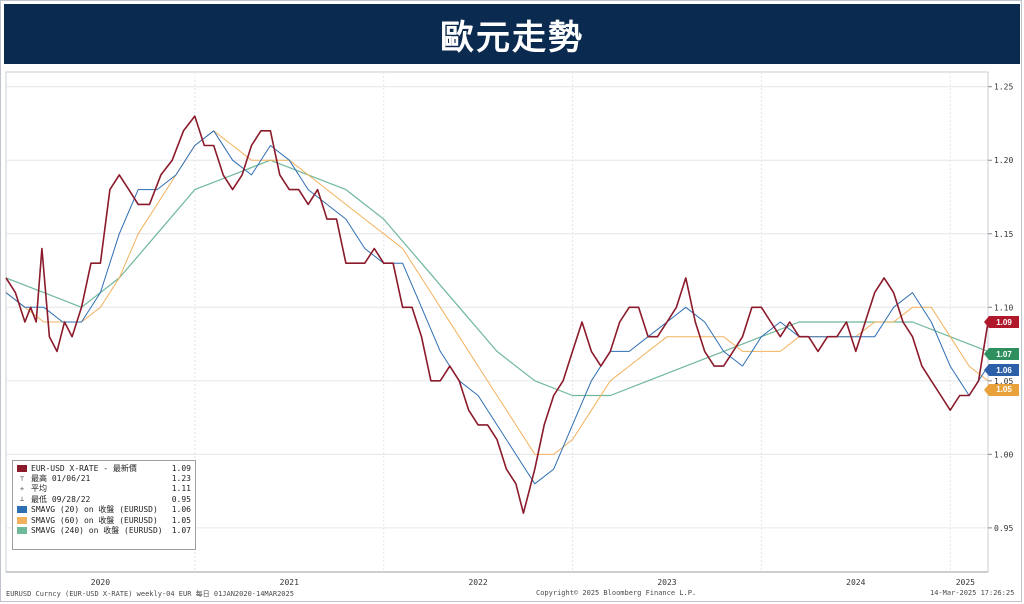  What do you see at coordinates (1001, 370) in the screenshot?
I see `last-value-badge: 1.06` at bounding box center [1001, 370].